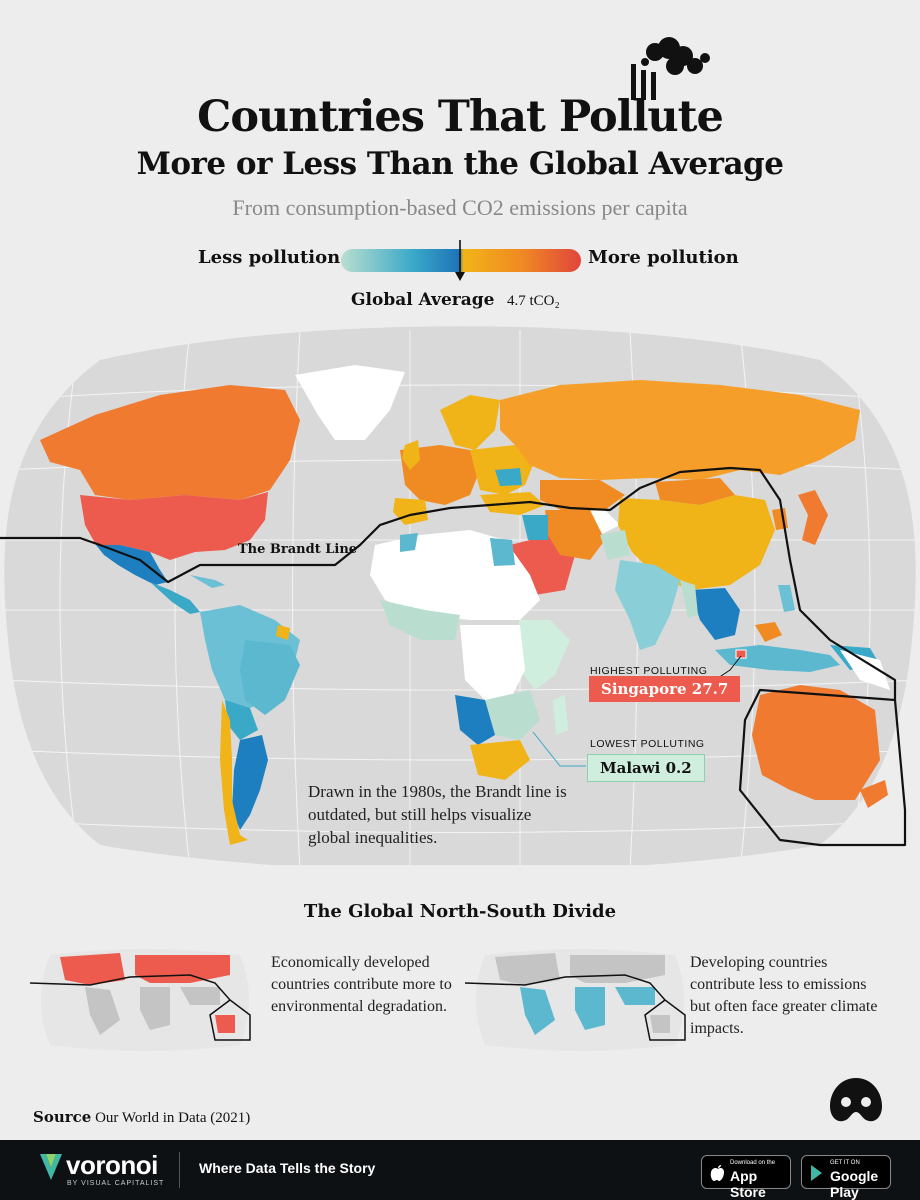 The width and height of the screenshot is (920, 1200). What do you see at coordinates (287, 1168) in the screenshot?
I see `footer-tagline: Where Data Tells the Story` at bounding box center [287, 1168].